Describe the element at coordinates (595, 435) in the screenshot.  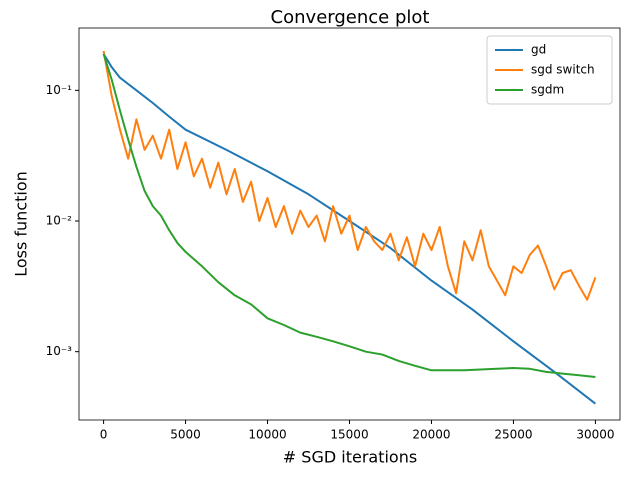
I see `x-tick-label: 30000` at that location.